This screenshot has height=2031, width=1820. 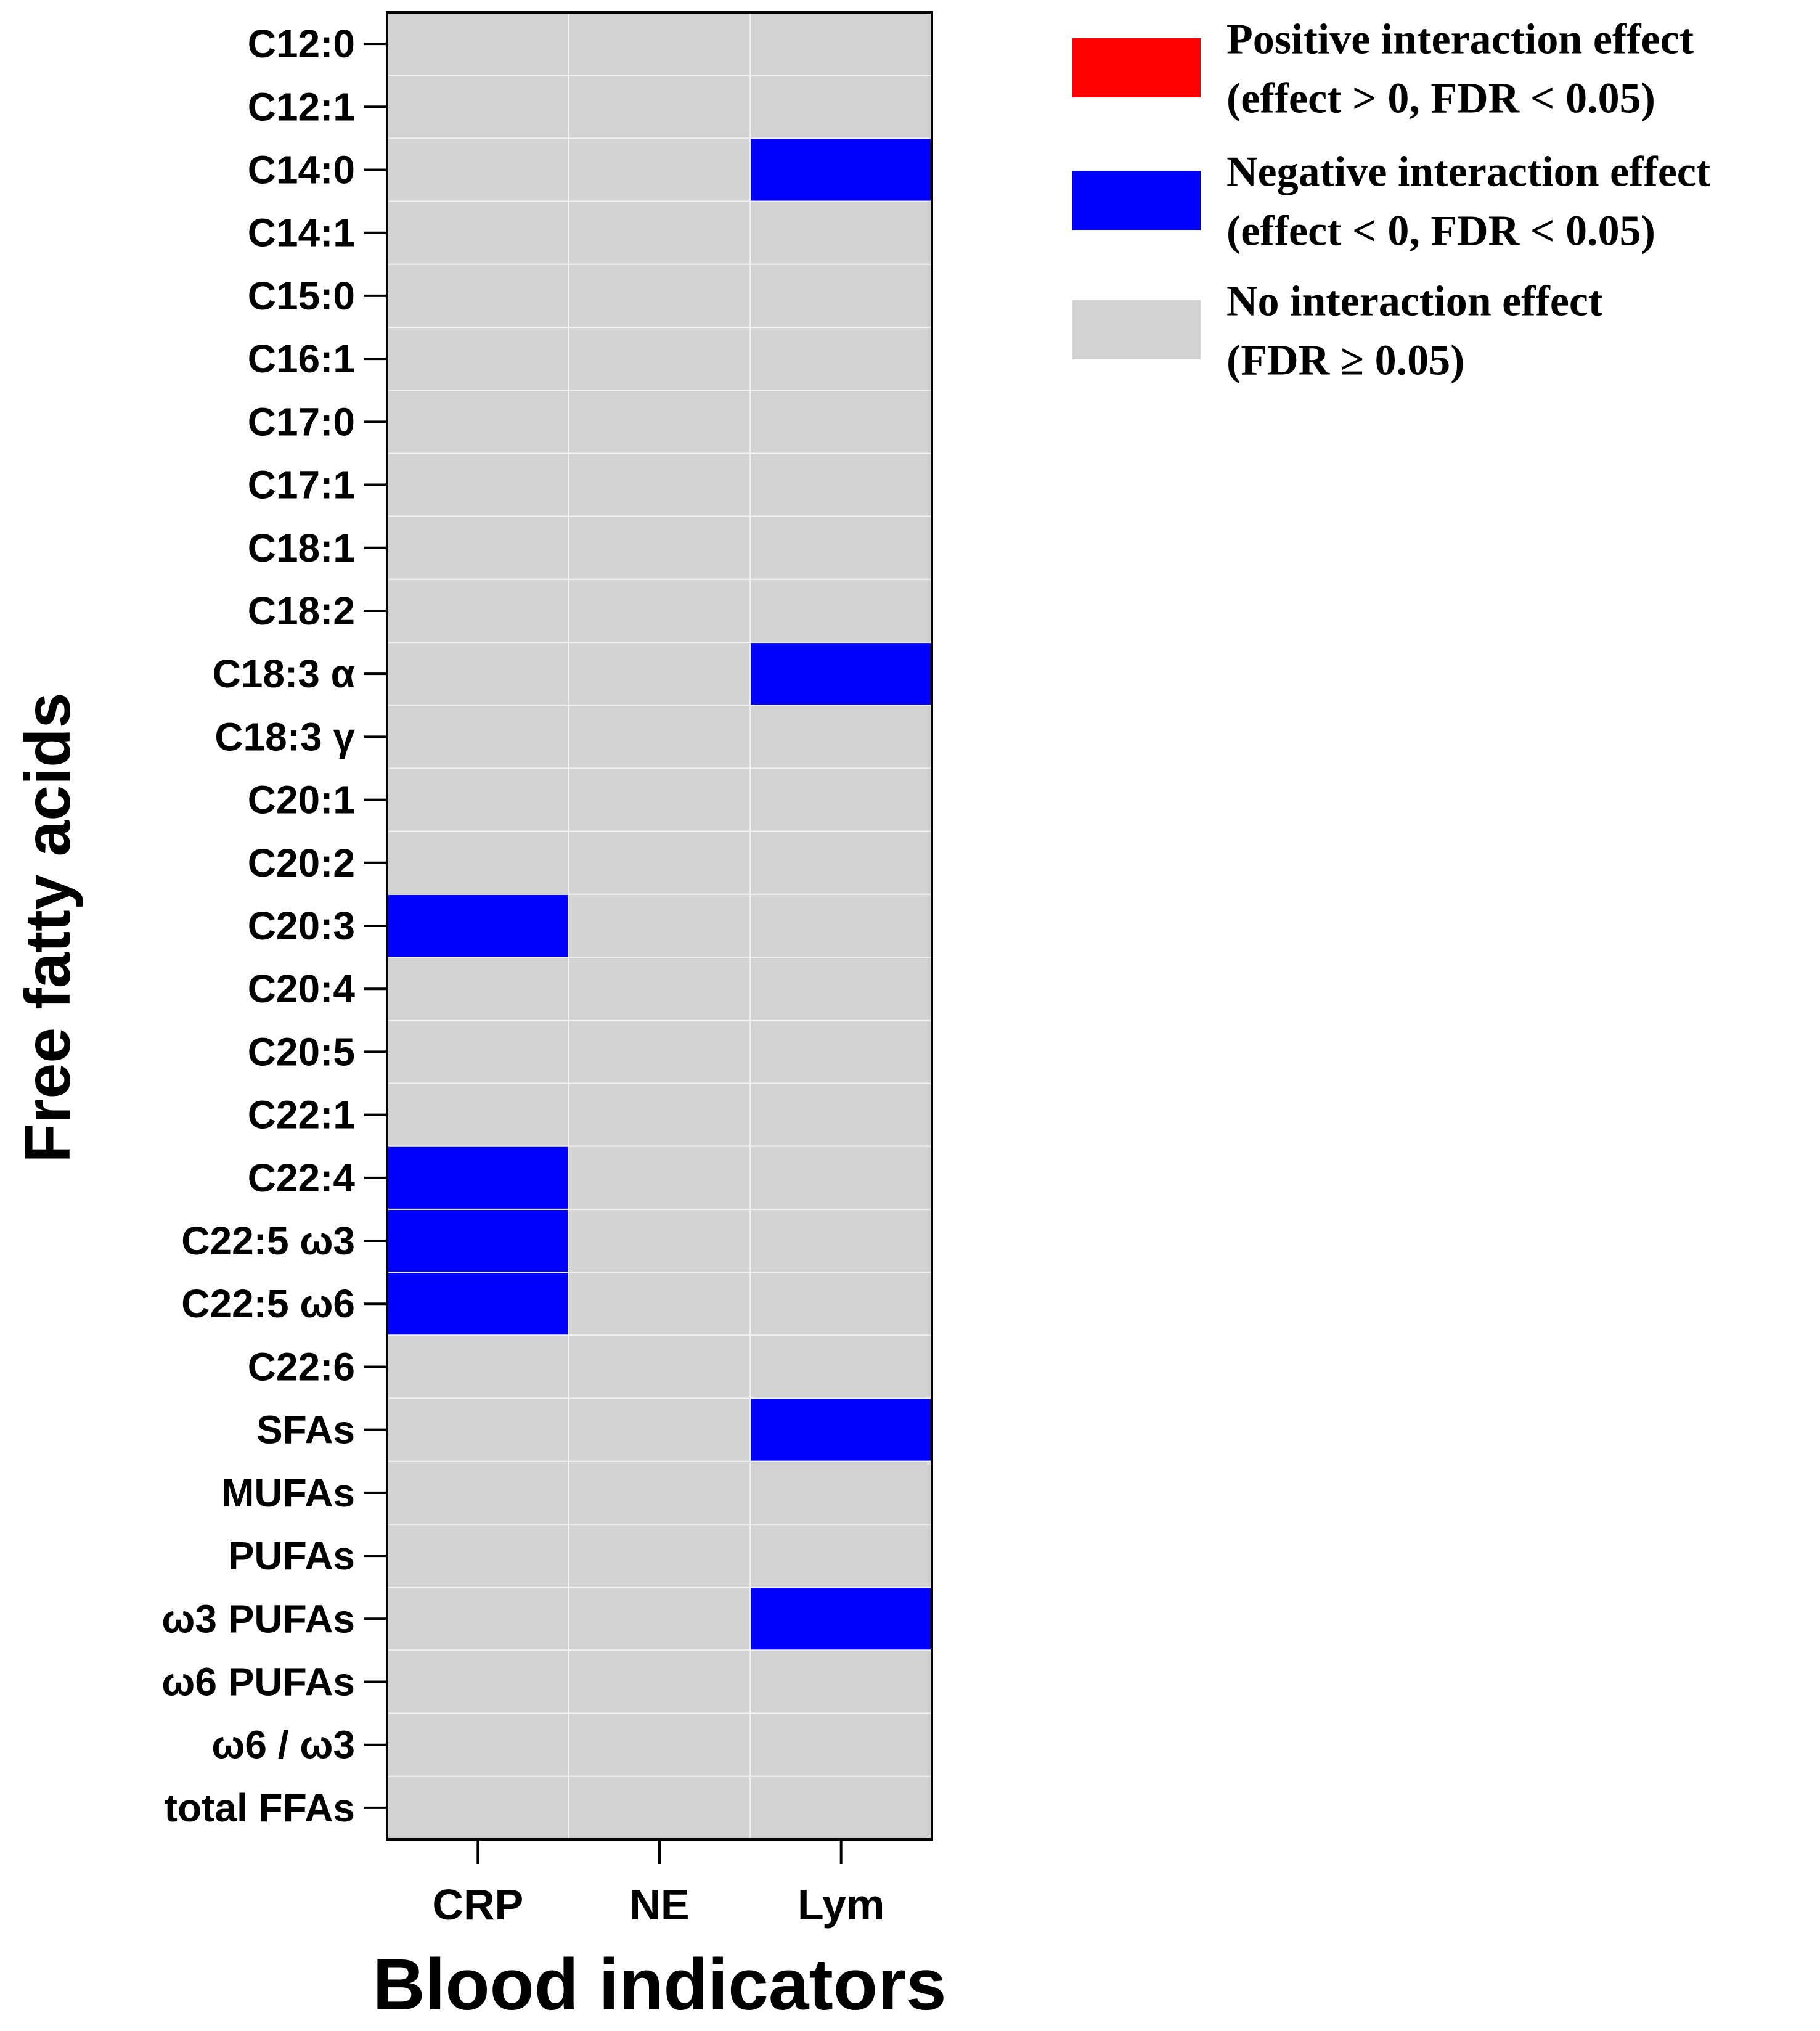 What do you see at coordinates (288, 1493) in the screenshot?
I see `y-tick-label: MUFAs` at bounding box center [288, 1493].